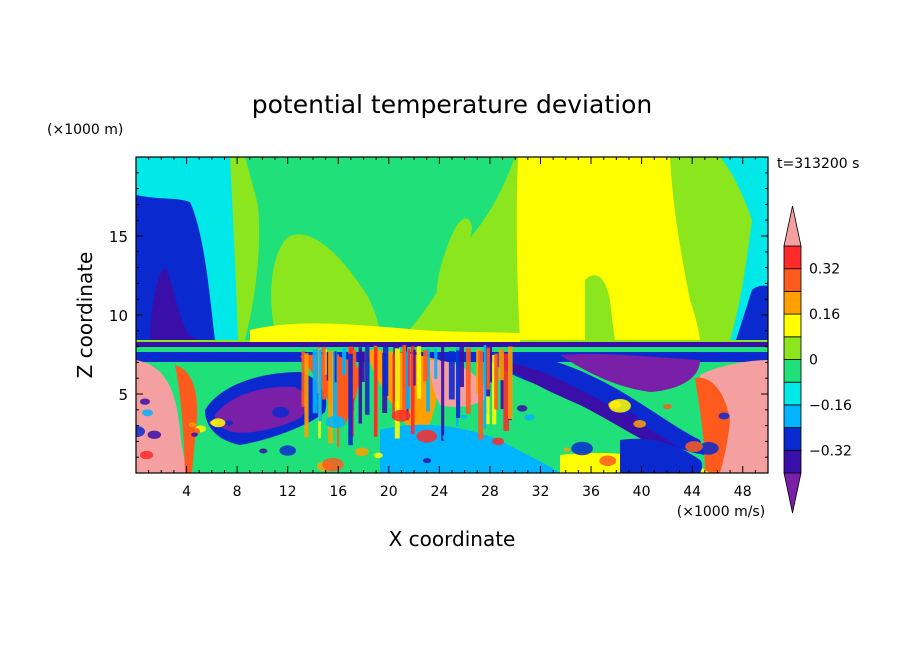 The image size is (904, 654). What do you see at coordinates (824, 315) in the screenshot?
I see `colorbar-tick-label: 0.16` at bounding box center [824, 315].